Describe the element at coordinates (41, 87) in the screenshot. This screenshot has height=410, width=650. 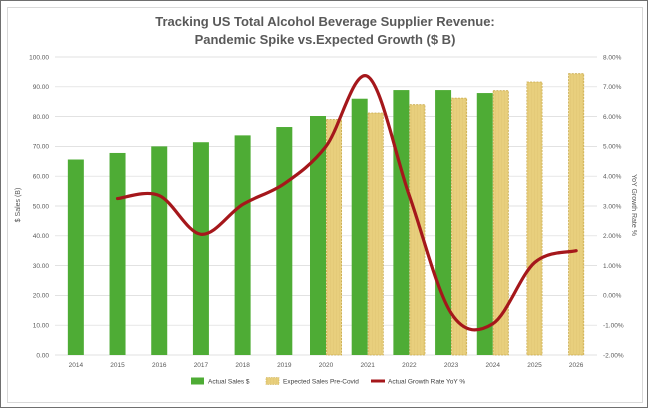
I see `y-tick-label: 90.00` at that location.